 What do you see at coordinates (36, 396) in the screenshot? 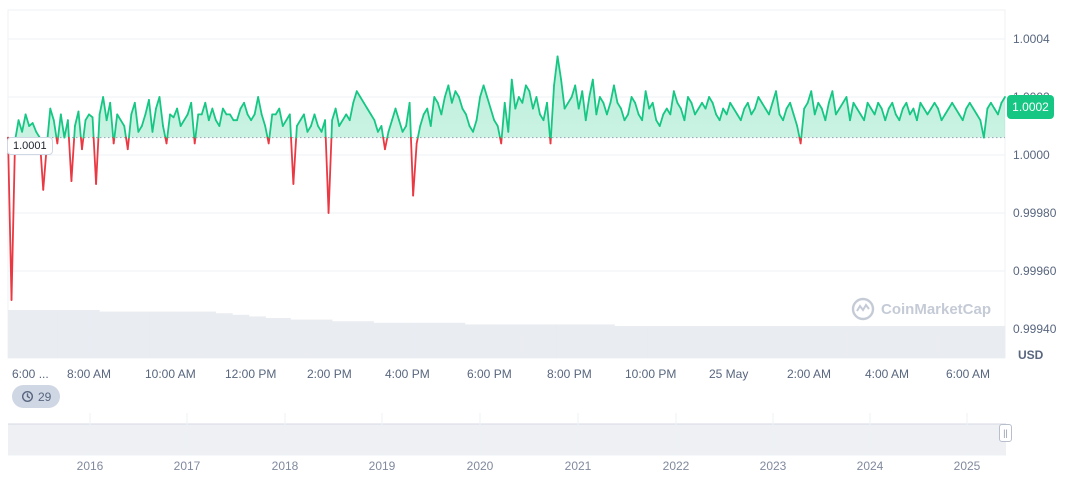
I see `history-count-badge: 29` at bounding box center [36, 396].